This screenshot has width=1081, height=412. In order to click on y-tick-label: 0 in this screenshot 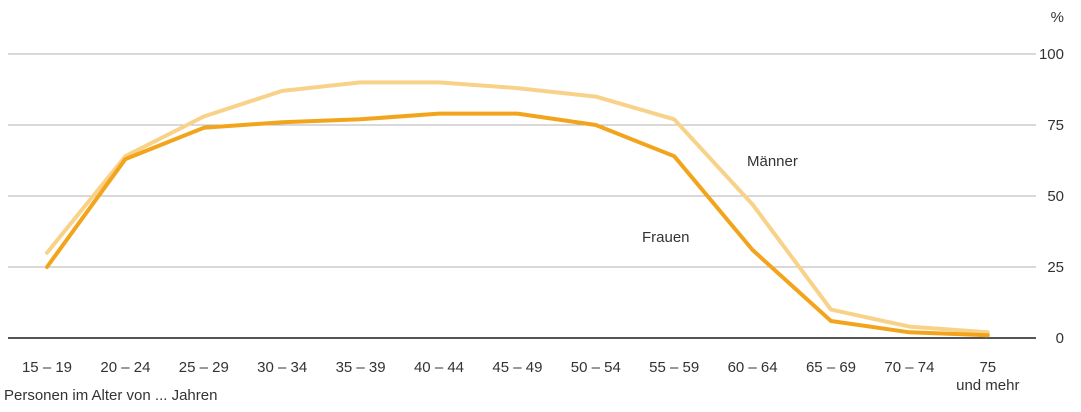, I will do `click(1060, 338)`.